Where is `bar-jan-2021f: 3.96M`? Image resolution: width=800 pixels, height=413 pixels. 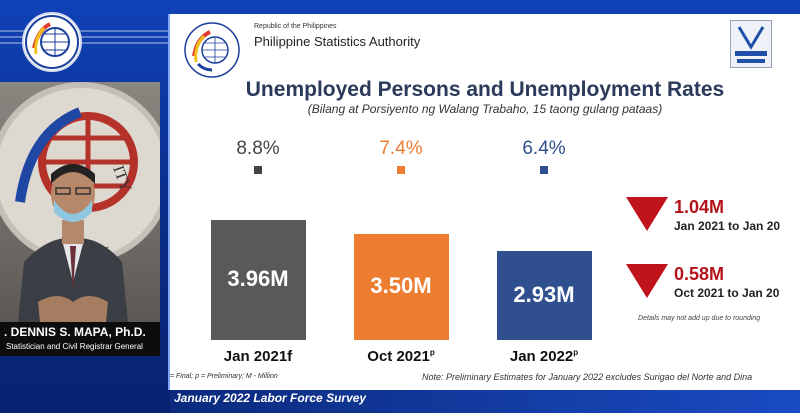 bar-jan-2021f: 3.96M is located at coordinates (258, 280).